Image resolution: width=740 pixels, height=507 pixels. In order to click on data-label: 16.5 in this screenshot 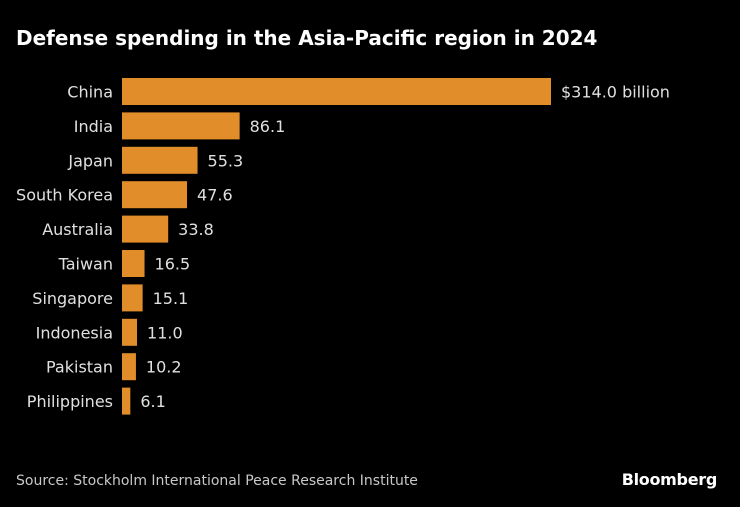, I will do `click(173, 264)`.